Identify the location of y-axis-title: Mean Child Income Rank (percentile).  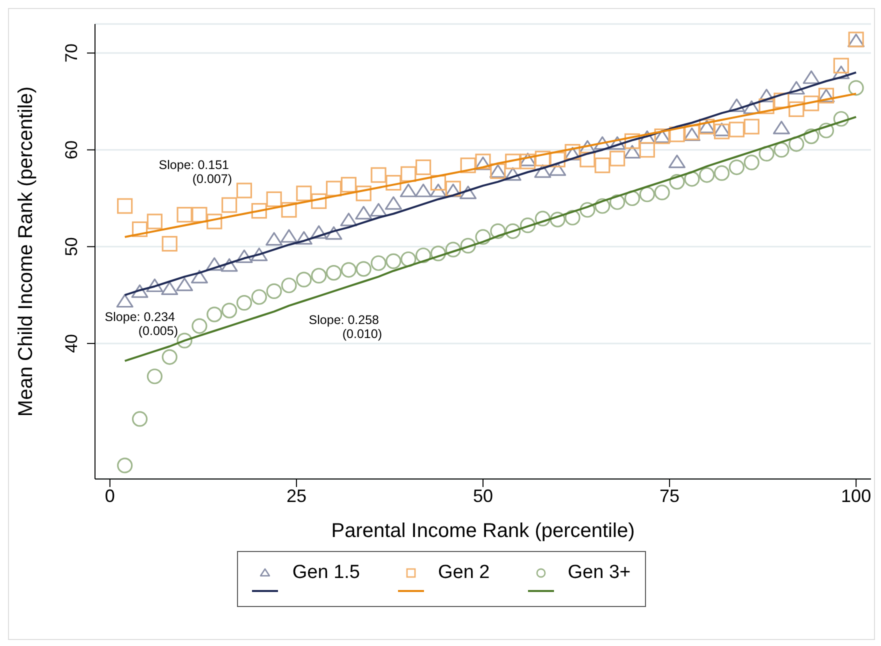
(26, 251).